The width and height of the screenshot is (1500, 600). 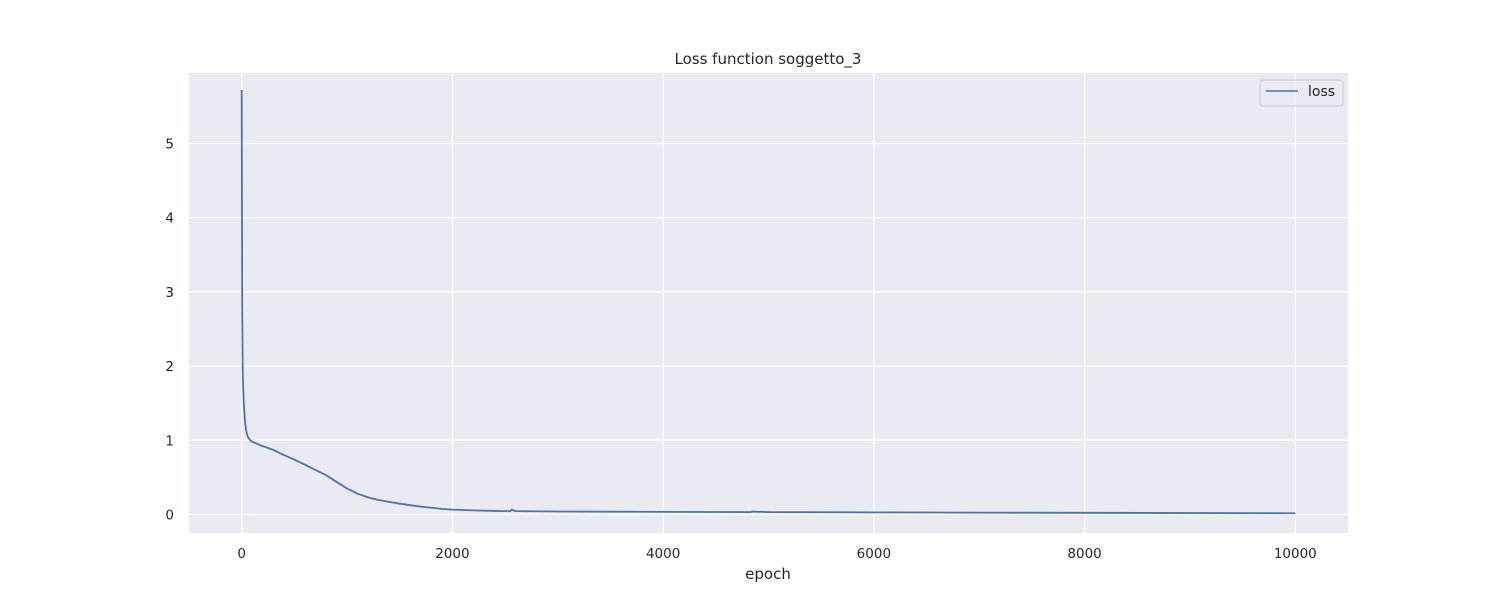 I want to click on x-tick-label: 4000, so click(x=663, y=554).